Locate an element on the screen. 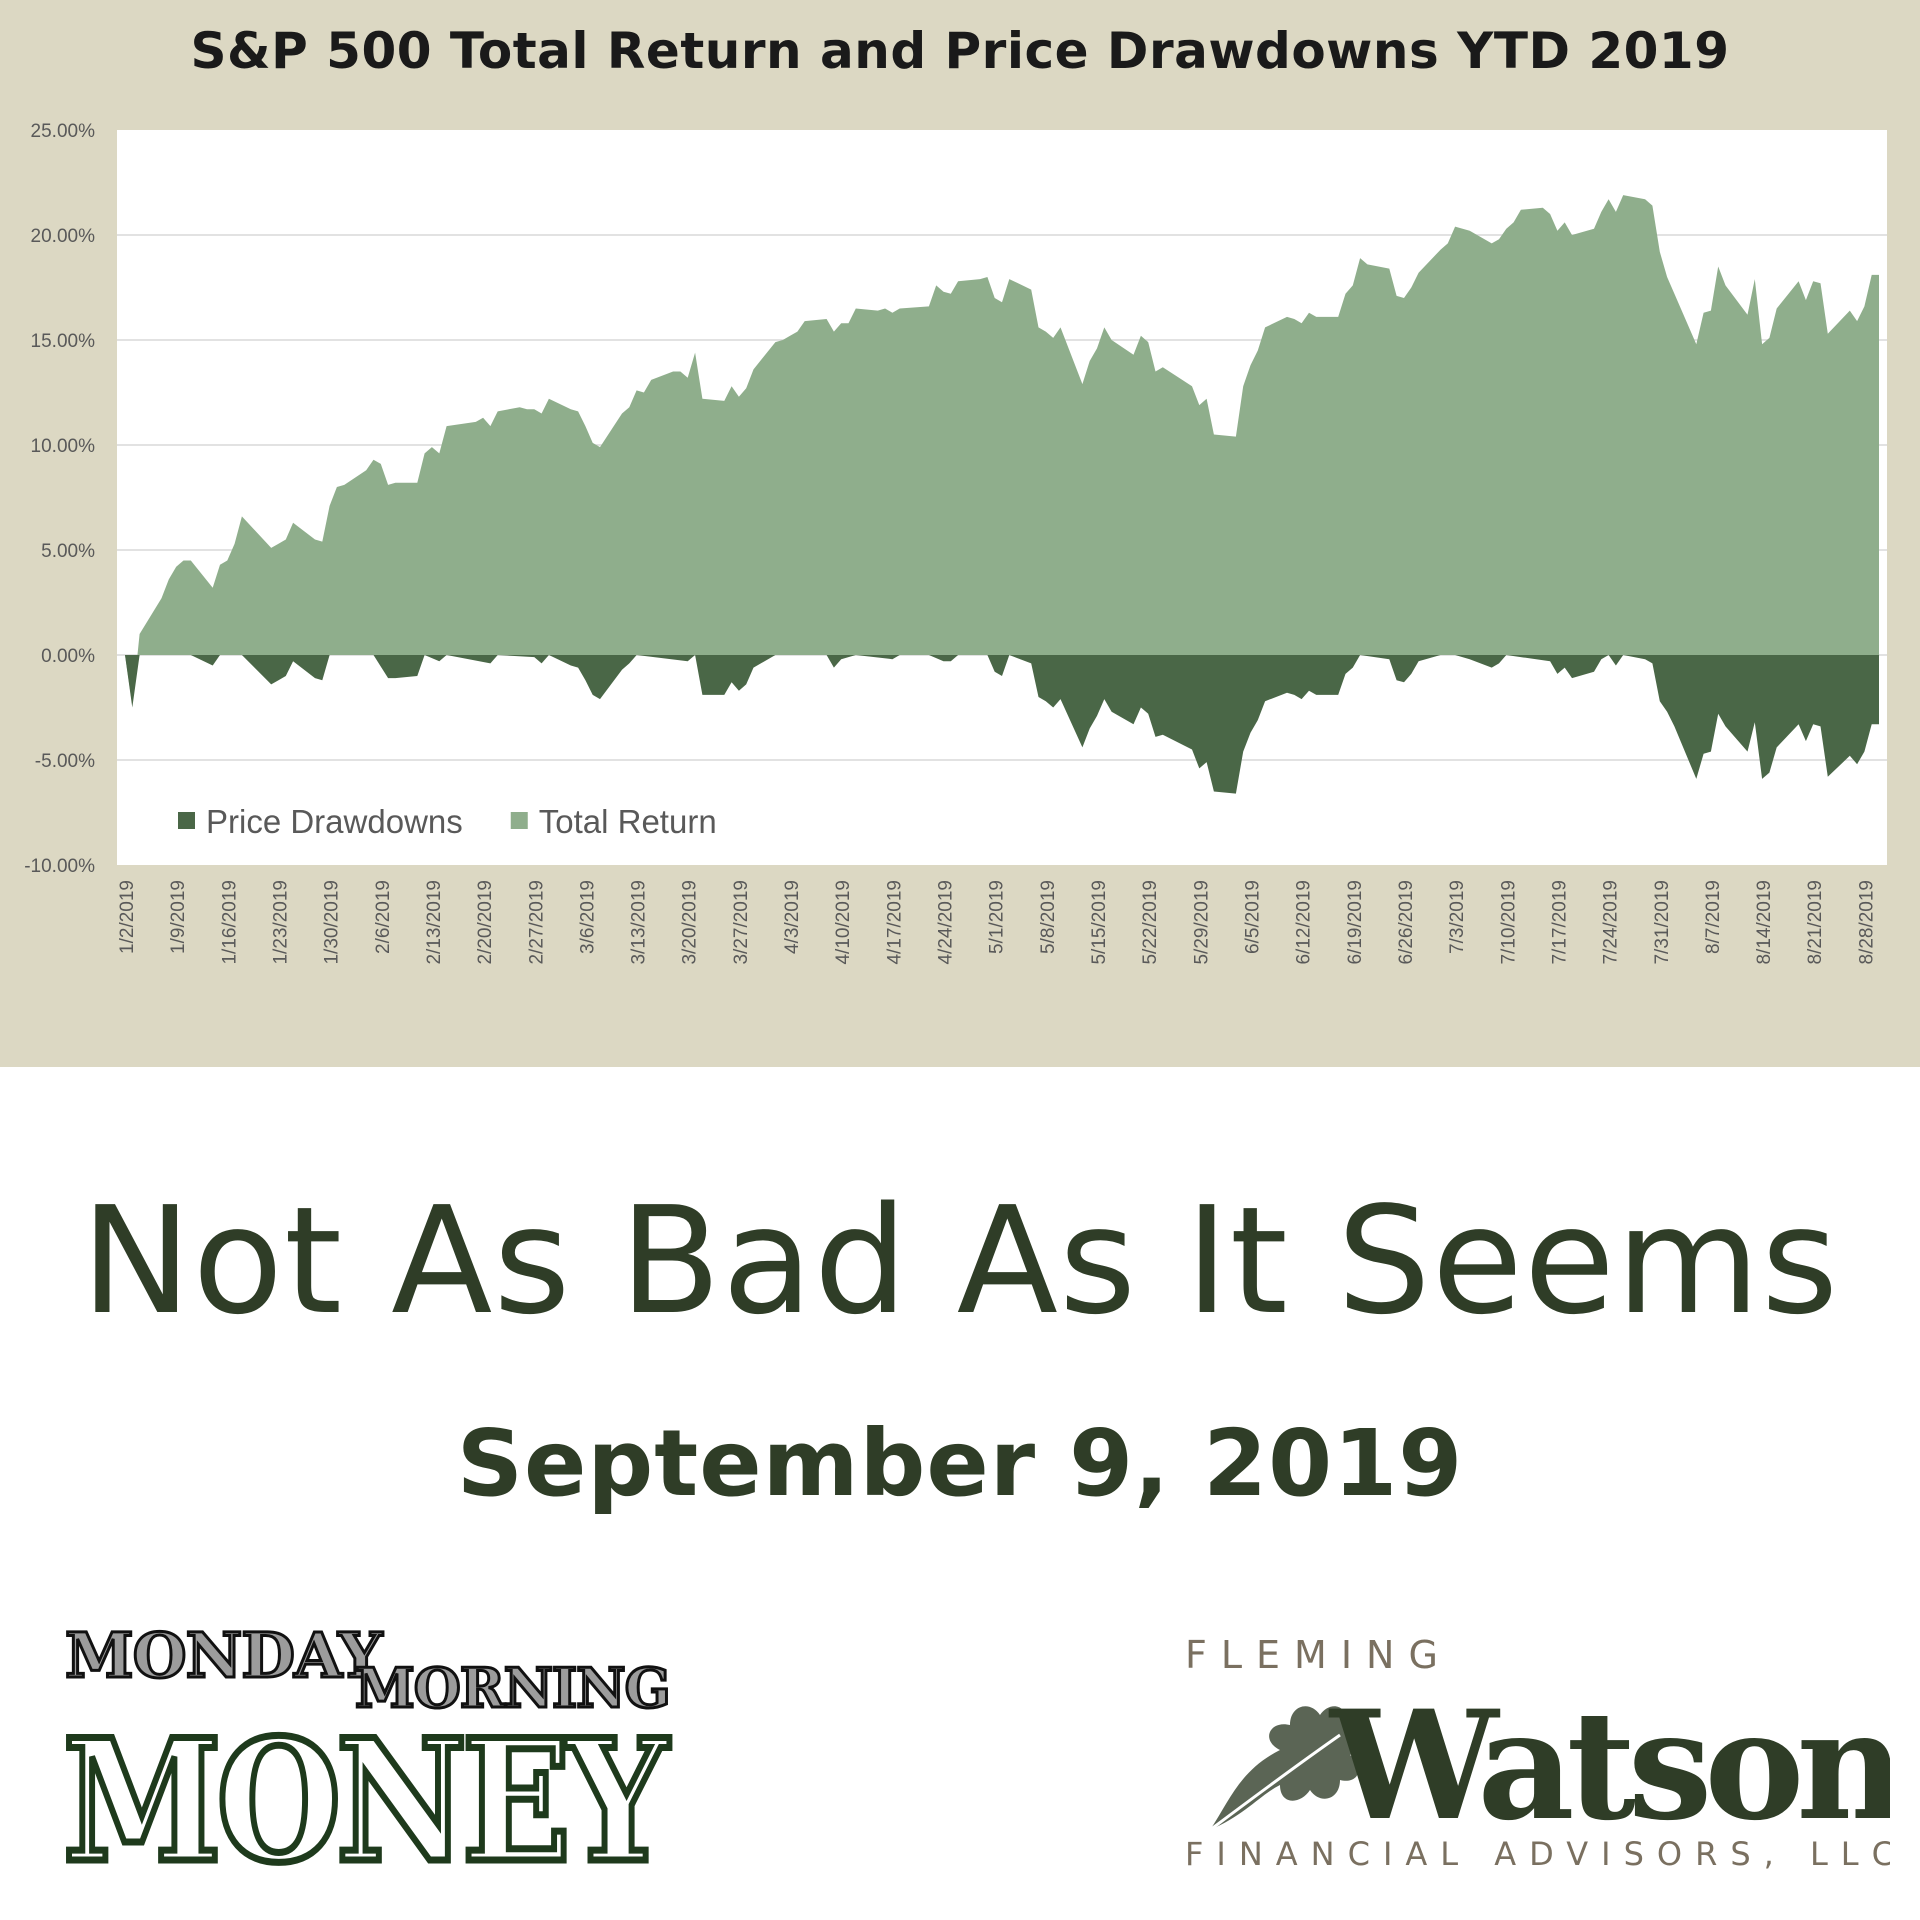  x-tick-label: 1/30/2019 is located at coordinates (332, 922).